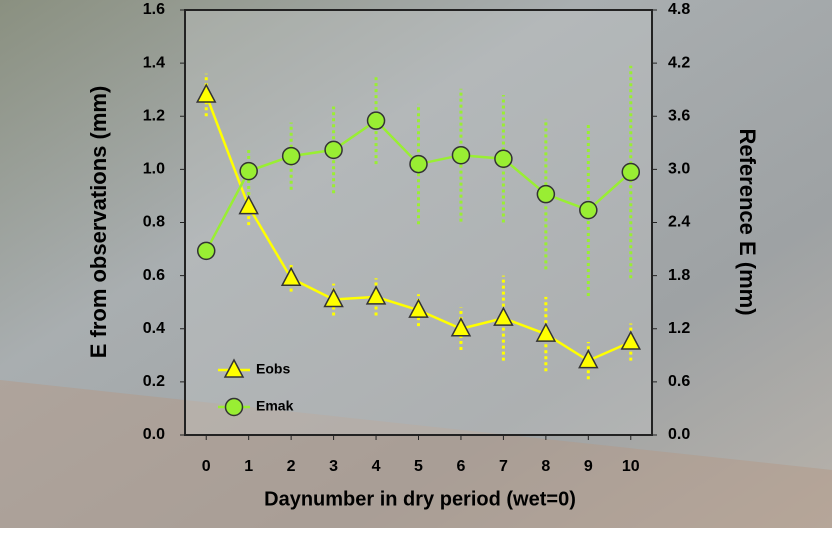 This screenshot has height=533, width=832. I want to click on x-tick-label: 9, so click(588, 466).